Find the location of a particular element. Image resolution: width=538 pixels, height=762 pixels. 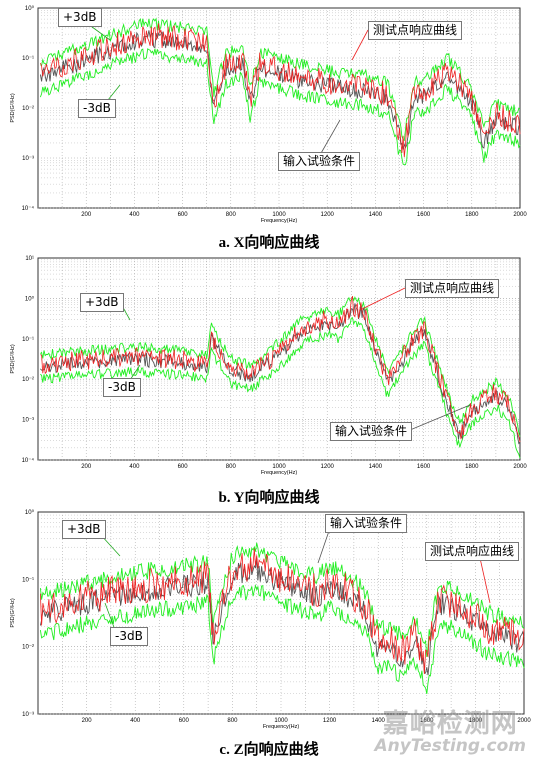

caption-x: a. X向响应曲线 is located at coordinates (269, 243).